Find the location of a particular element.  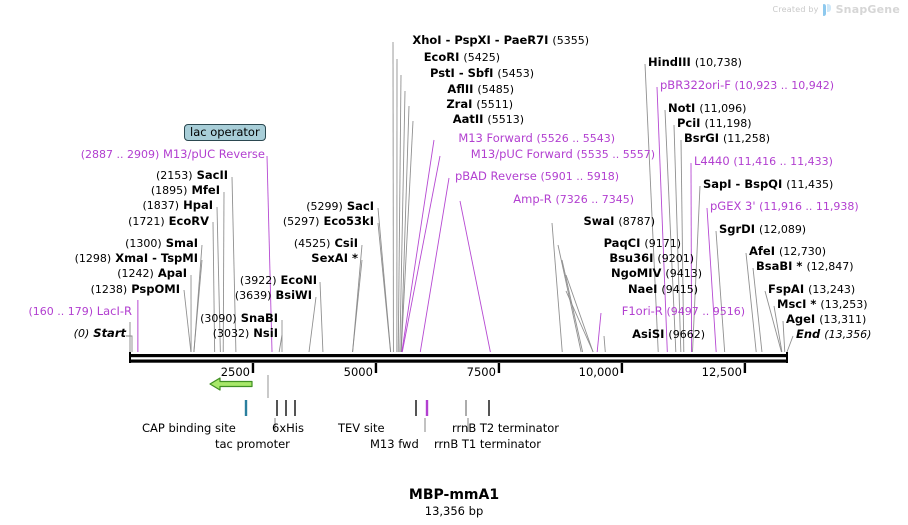

label-xmai-tspmi: (1298) XmaI - TspMI is located at coordinates (136, 258).